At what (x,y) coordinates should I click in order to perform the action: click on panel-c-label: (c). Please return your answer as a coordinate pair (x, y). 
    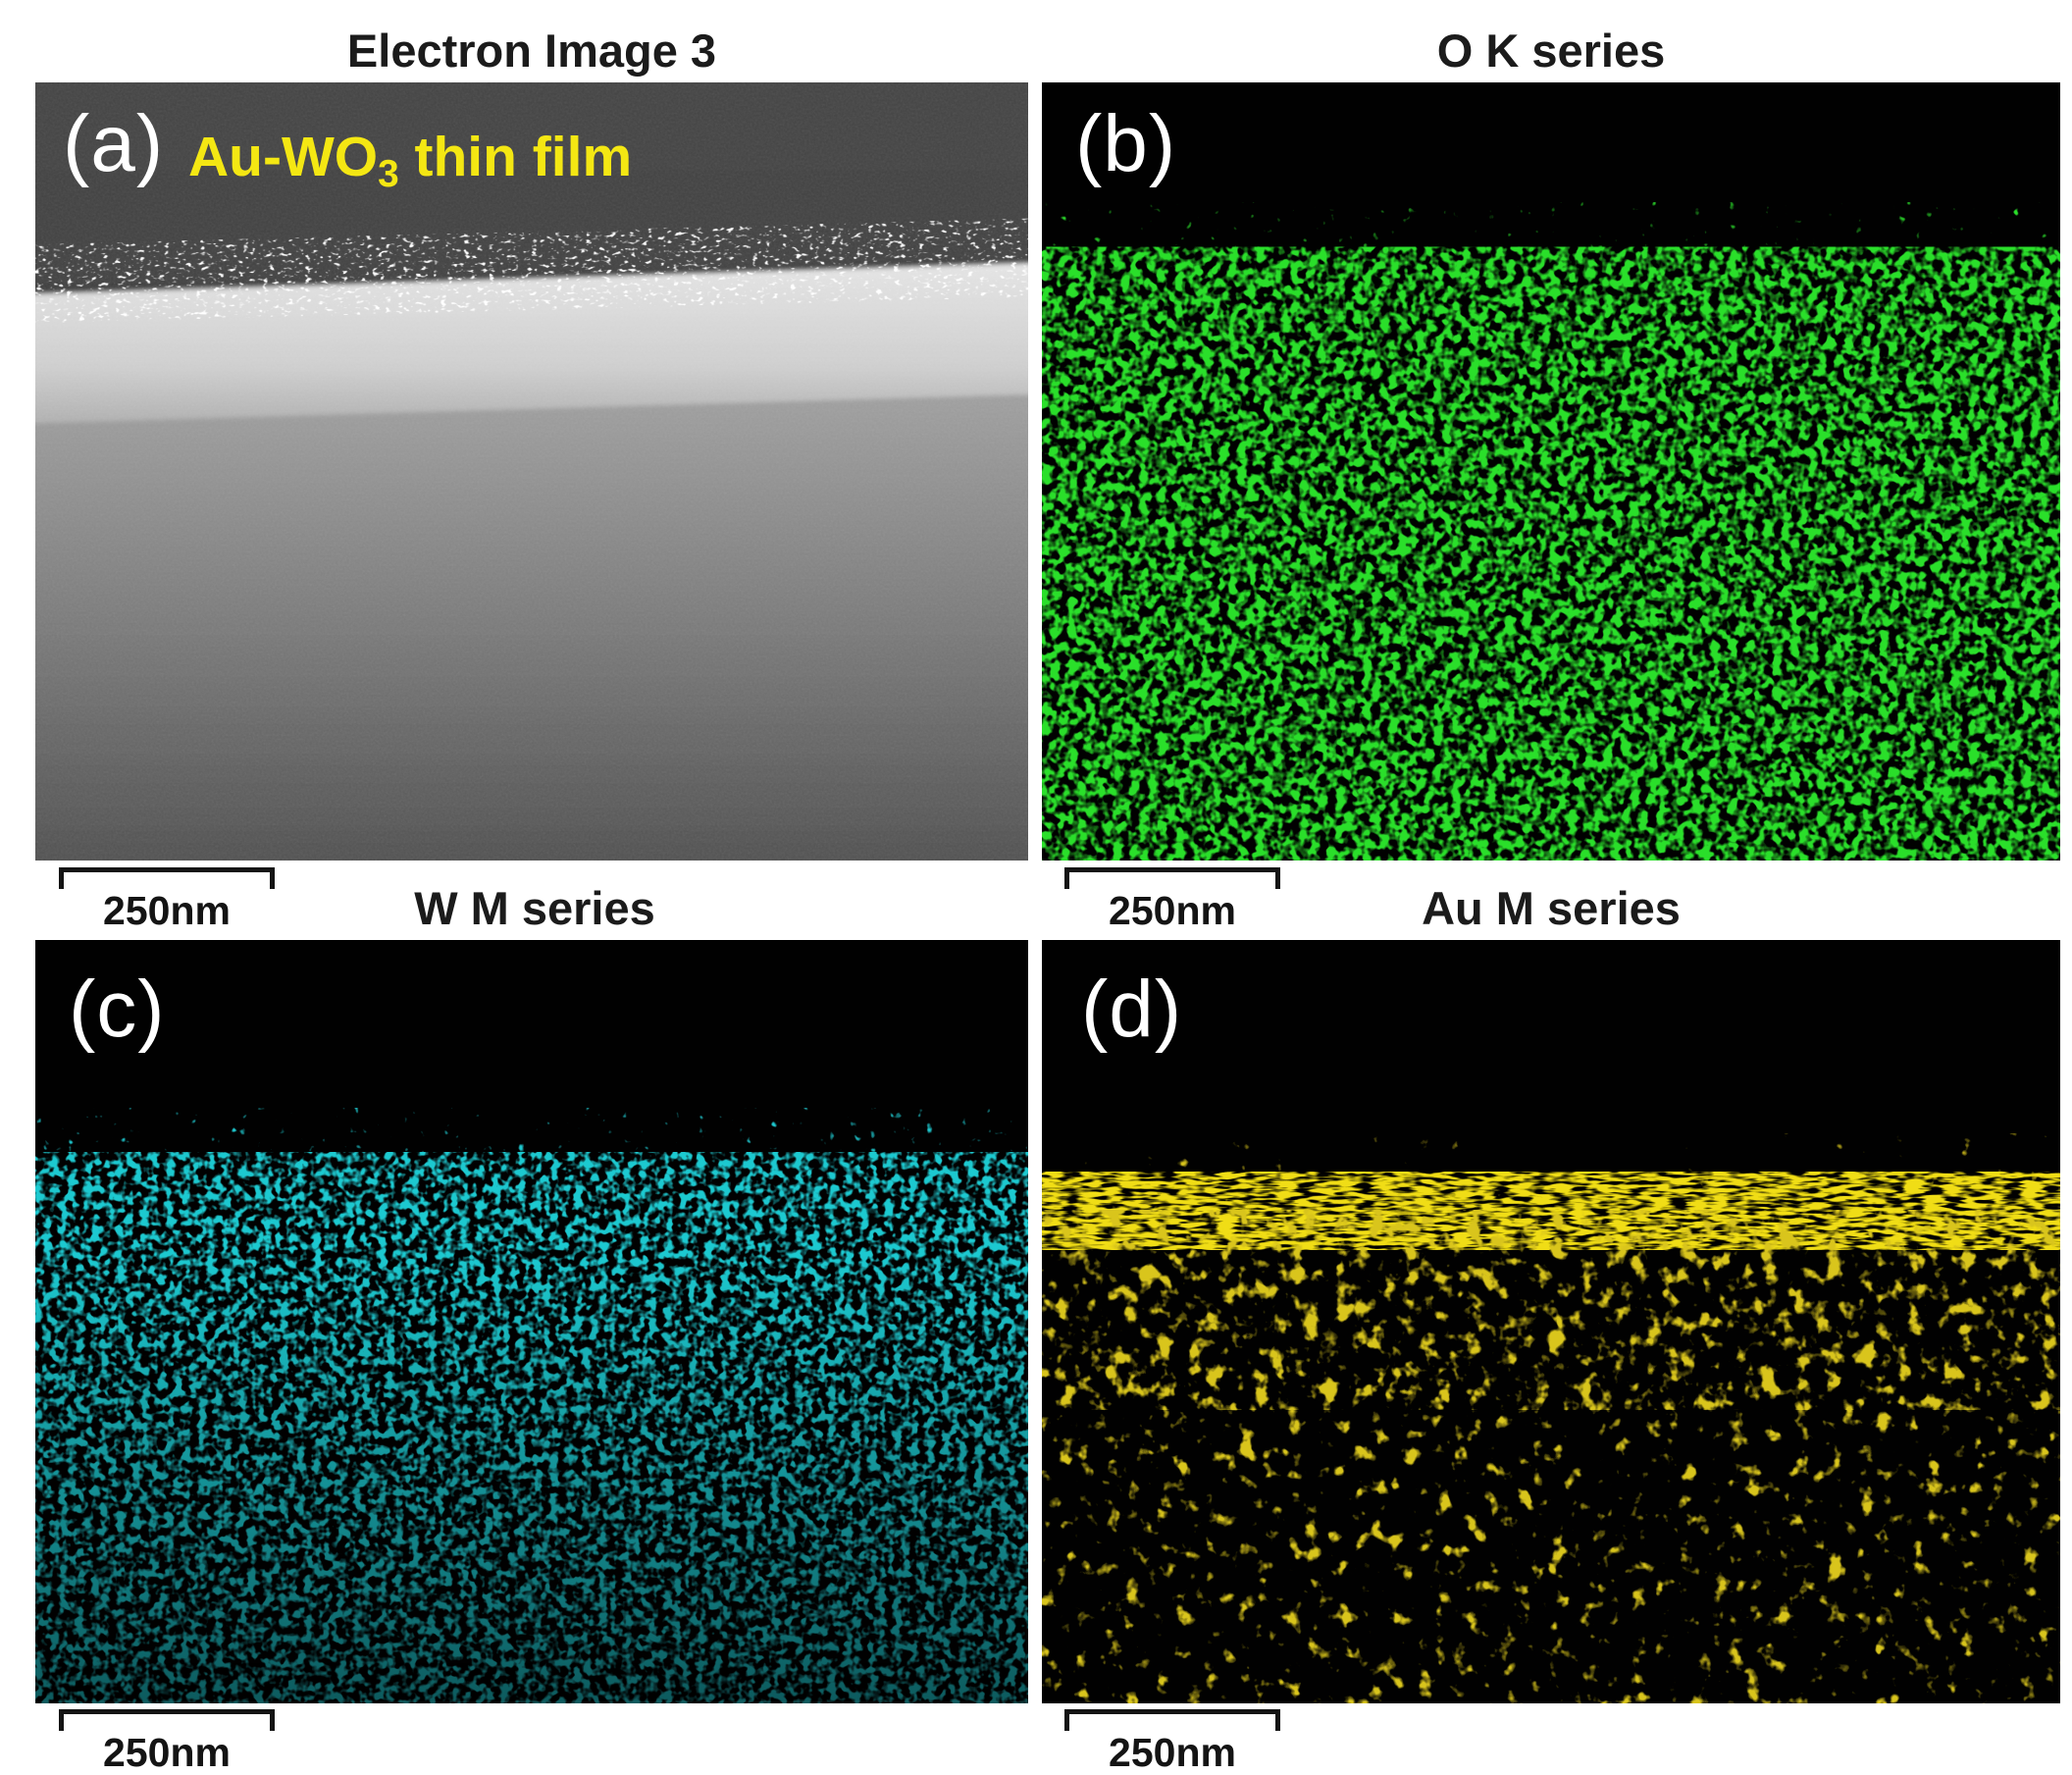
    Looking at the image, I should click on (117, 1009).